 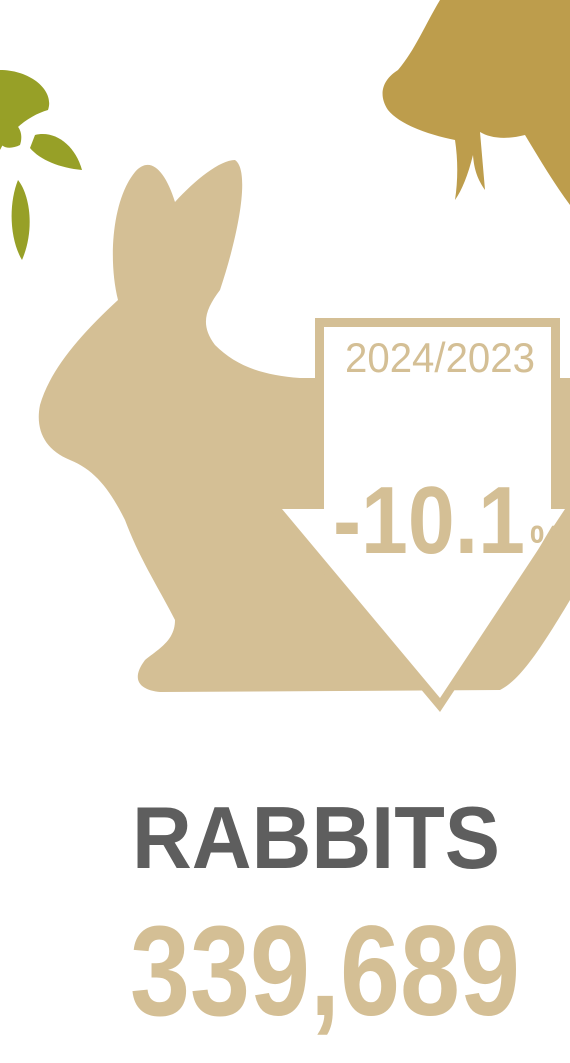 I want to click on leaves, so click(x=41, y=165).